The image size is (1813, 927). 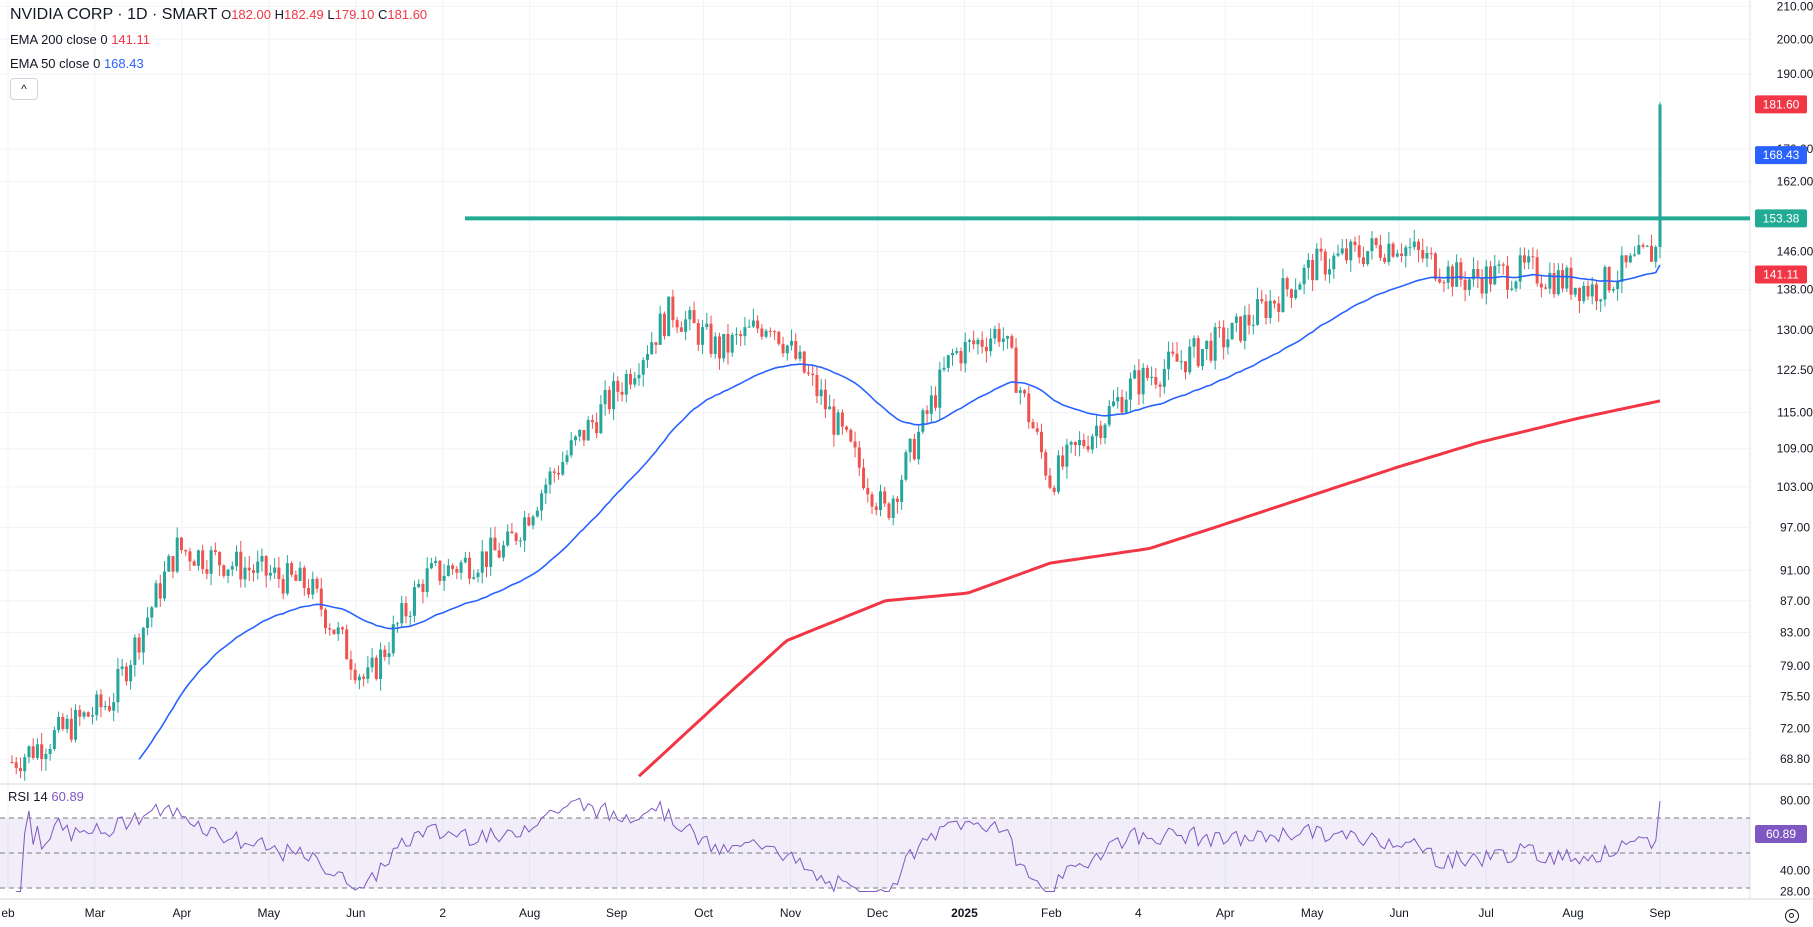 What do you see at coordinates (77, 63) in the screenshot?
I see `ema50-legend: EMA 50 close 0 168.43` at bounding box center [77, 63].